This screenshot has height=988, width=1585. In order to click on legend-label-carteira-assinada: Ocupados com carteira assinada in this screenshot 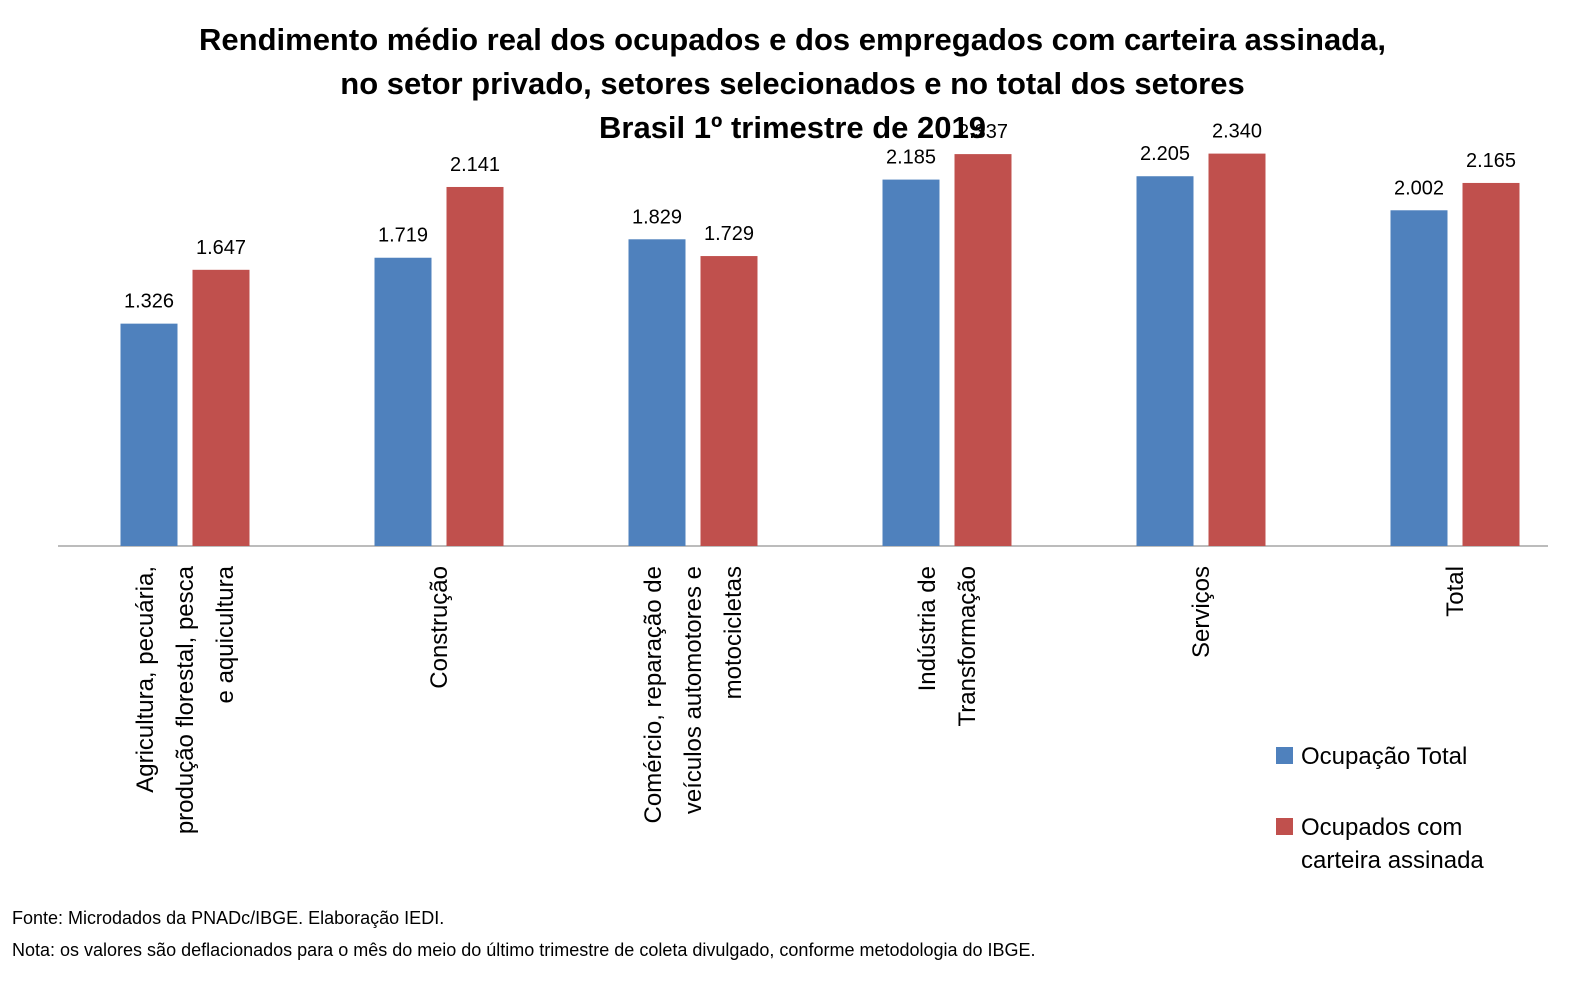, I will do `click(1392, 844)`.